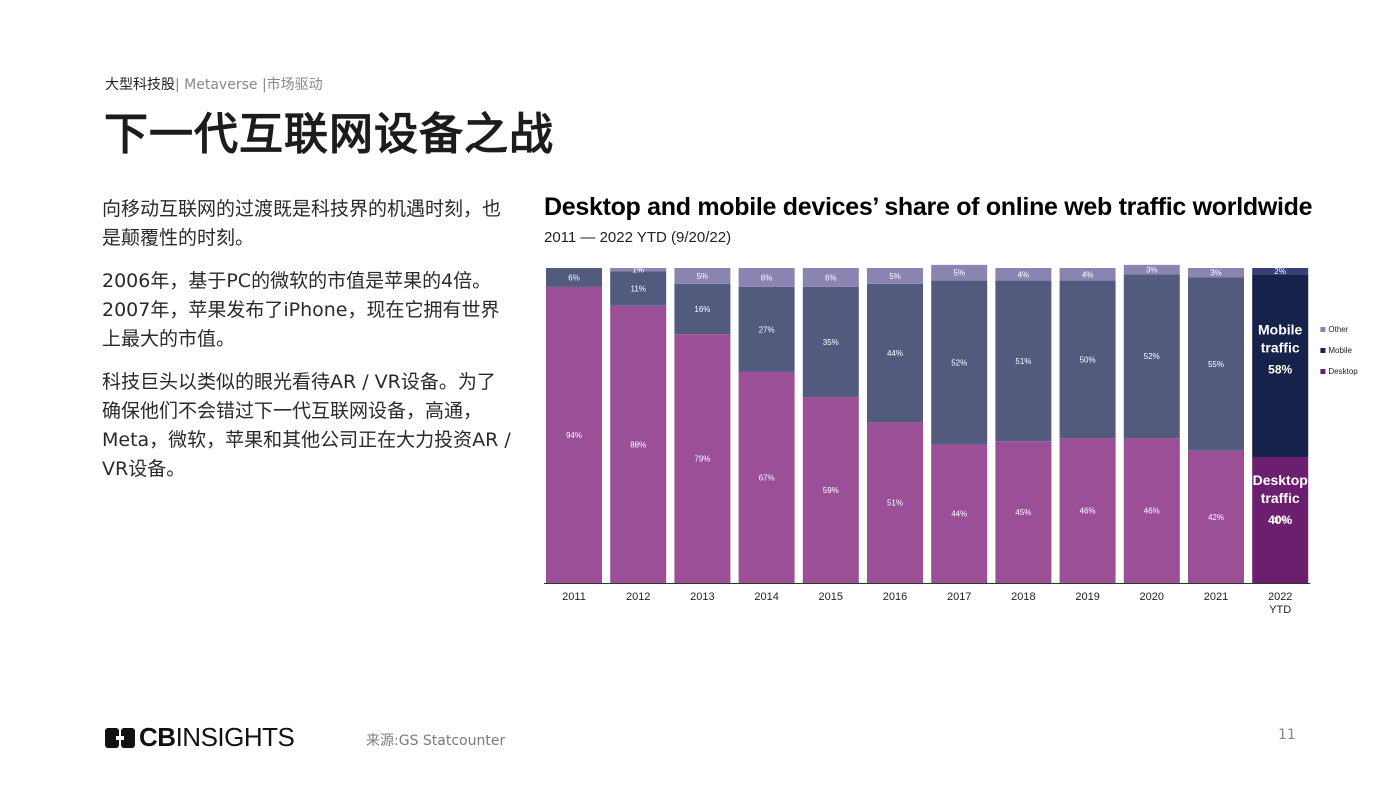 The height and width of the screenshot is (788, 1400). I want to click on breadcrumb-metaverse: | Metaverse, so click(216, 85).